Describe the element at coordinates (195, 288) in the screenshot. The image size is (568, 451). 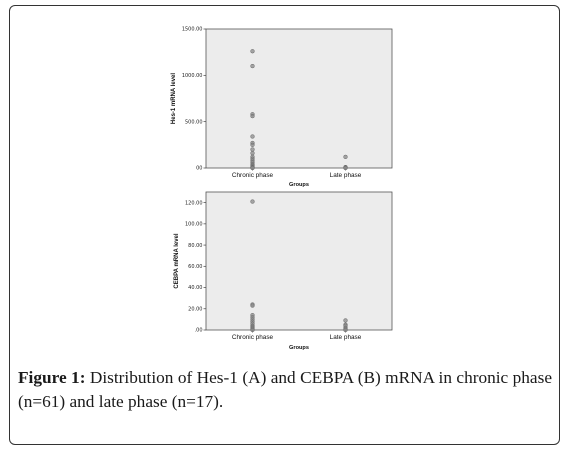
I see `y-tick-label: 40.00` at that location.